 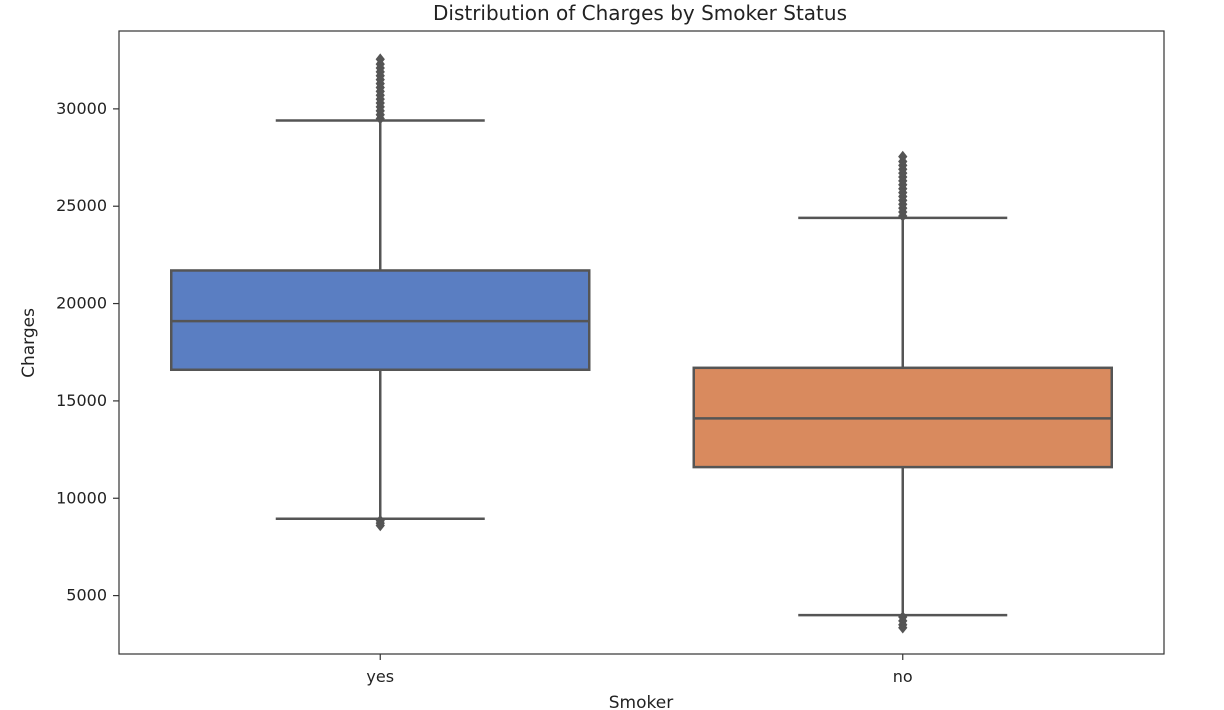 What do you see at coordinates (380, 676) in the screenshot?
I see `x-tick-label: yes` at bounding box center [380, 676].